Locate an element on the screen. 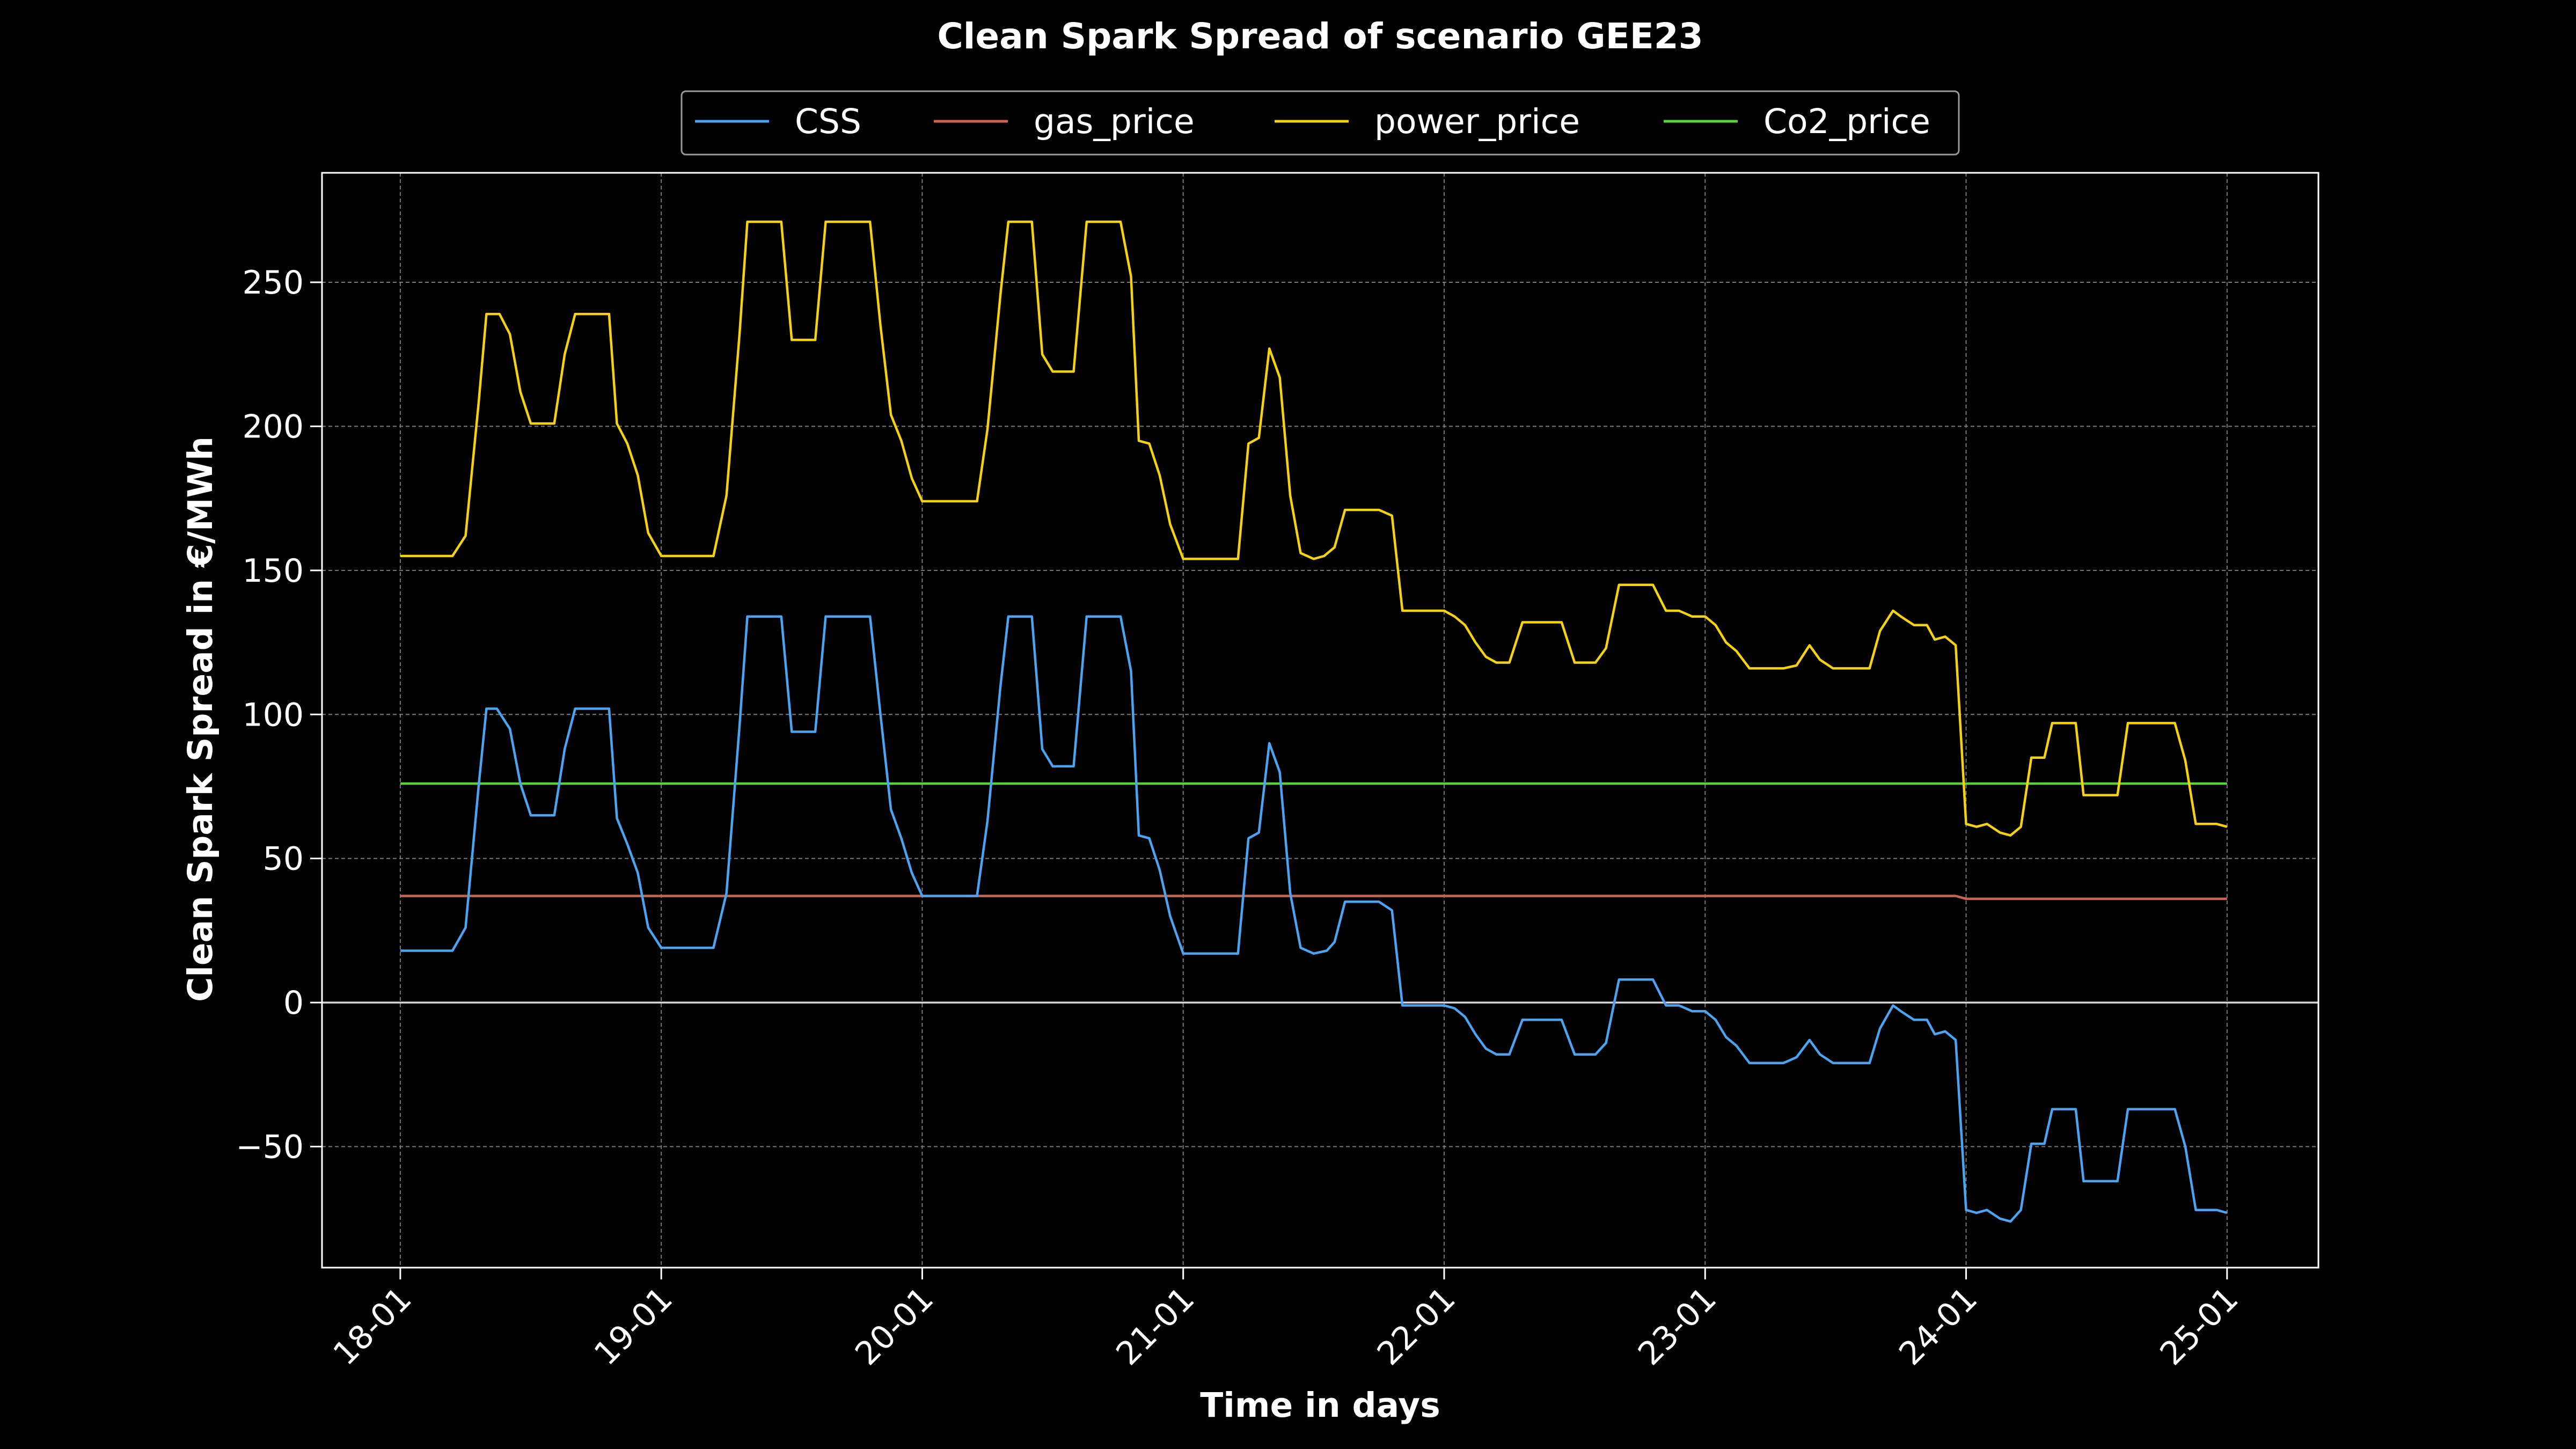 The width and height of the screenshot is (2576, 1449). legend: CSS gas_price power_price Co2_price is located at coordinates (1320, 123).